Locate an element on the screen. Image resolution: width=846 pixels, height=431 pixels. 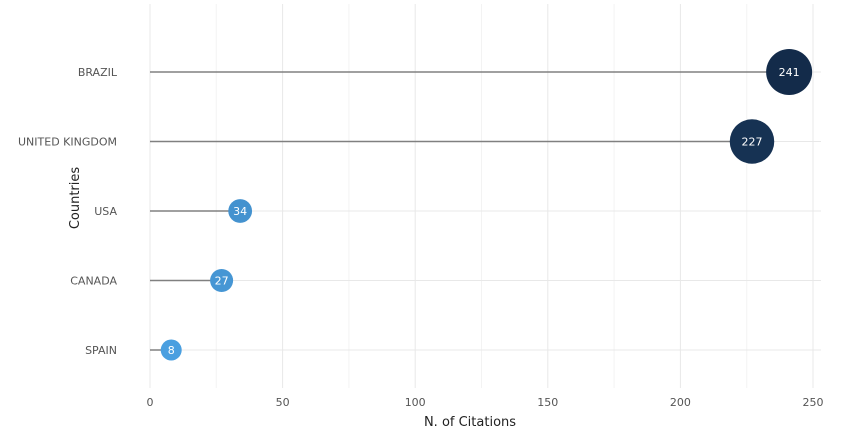
y-category-label: USA is located at coordinates (105, 211).